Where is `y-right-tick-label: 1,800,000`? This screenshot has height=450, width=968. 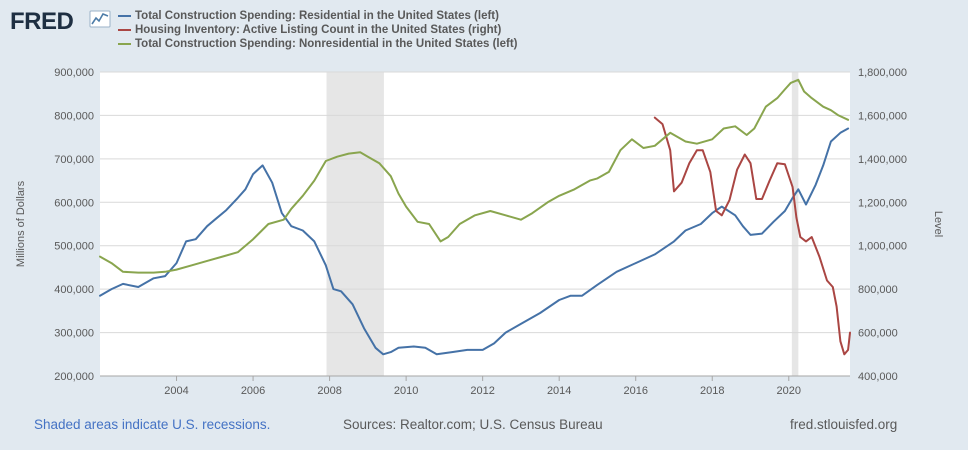 y-right-tick-label: 1,800,000 is located at coordinates (882, 73).